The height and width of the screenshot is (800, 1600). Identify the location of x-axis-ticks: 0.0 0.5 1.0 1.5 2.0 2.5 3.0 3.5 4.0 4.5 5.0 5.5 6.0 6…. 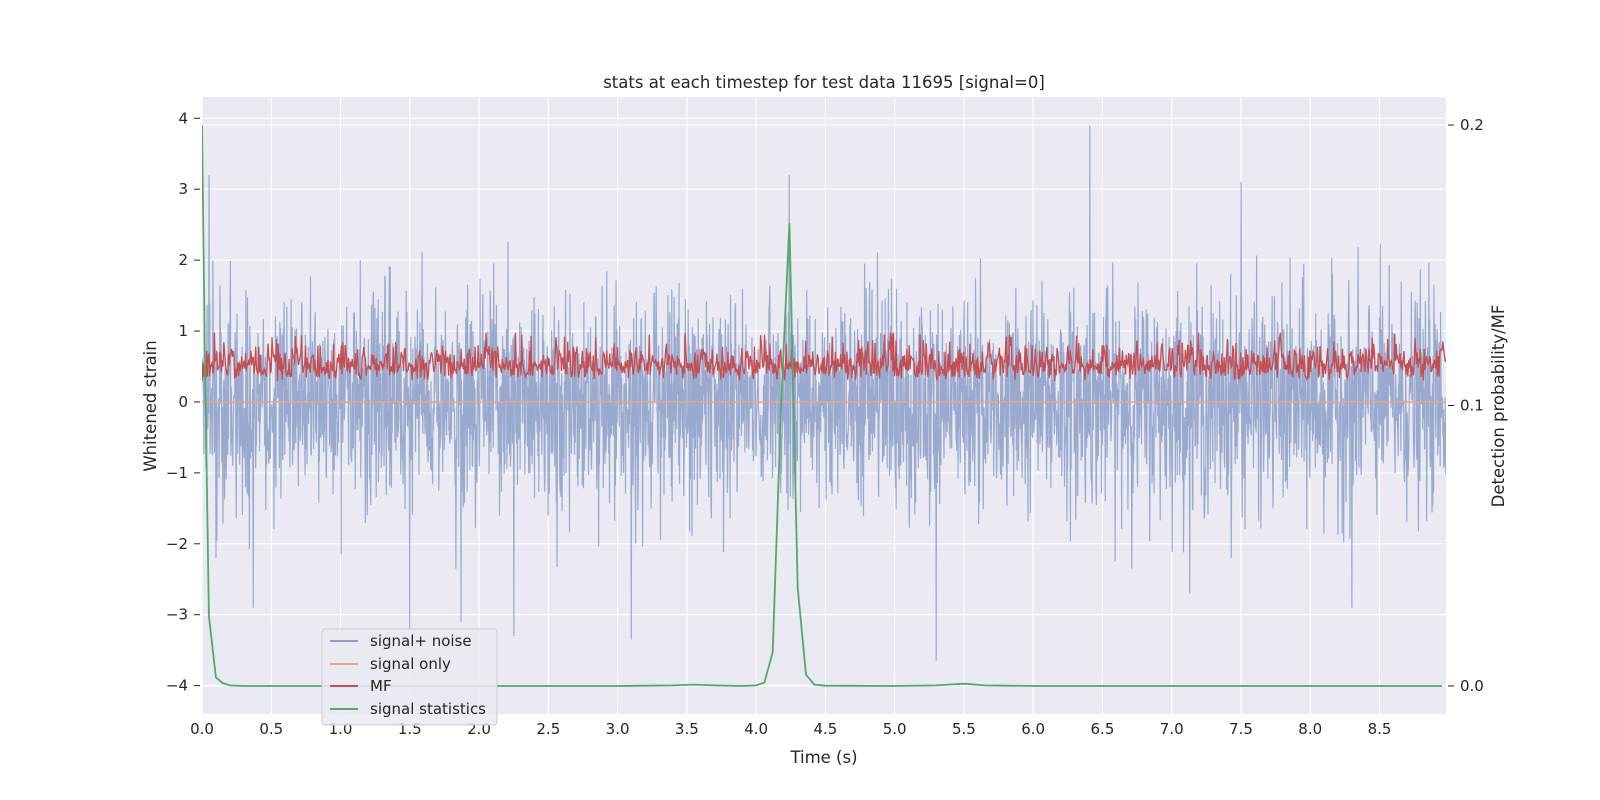
(790, 729).